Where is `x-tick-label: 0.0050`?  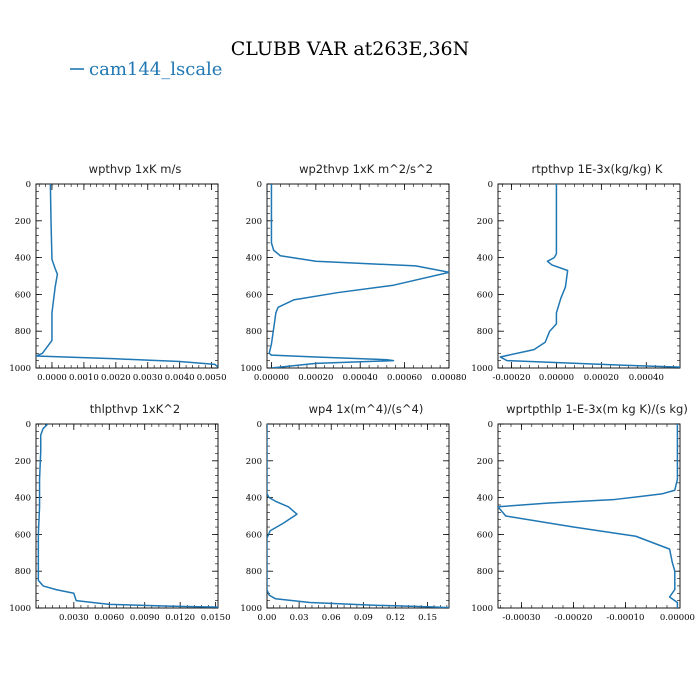 x-tick-label: 0.0050 is located at coordinates (212, 378).